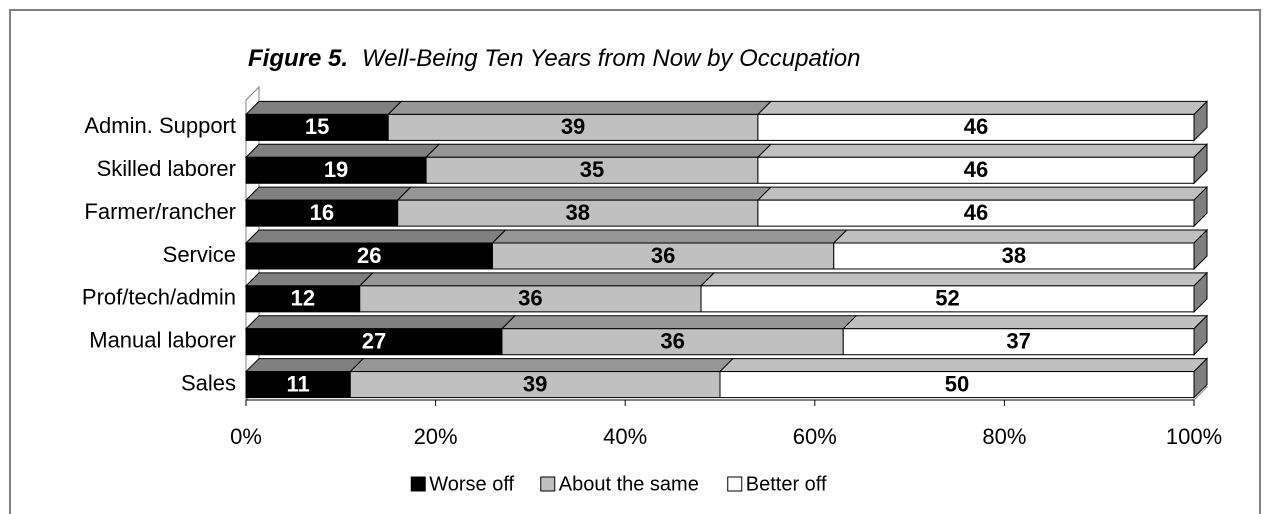 The width and height of the screenshot is (1270, 514). What do you see at coordinates (786, 484) in the screenshot?
I see `legend-label: Better off` at bounding box center [786, 484].